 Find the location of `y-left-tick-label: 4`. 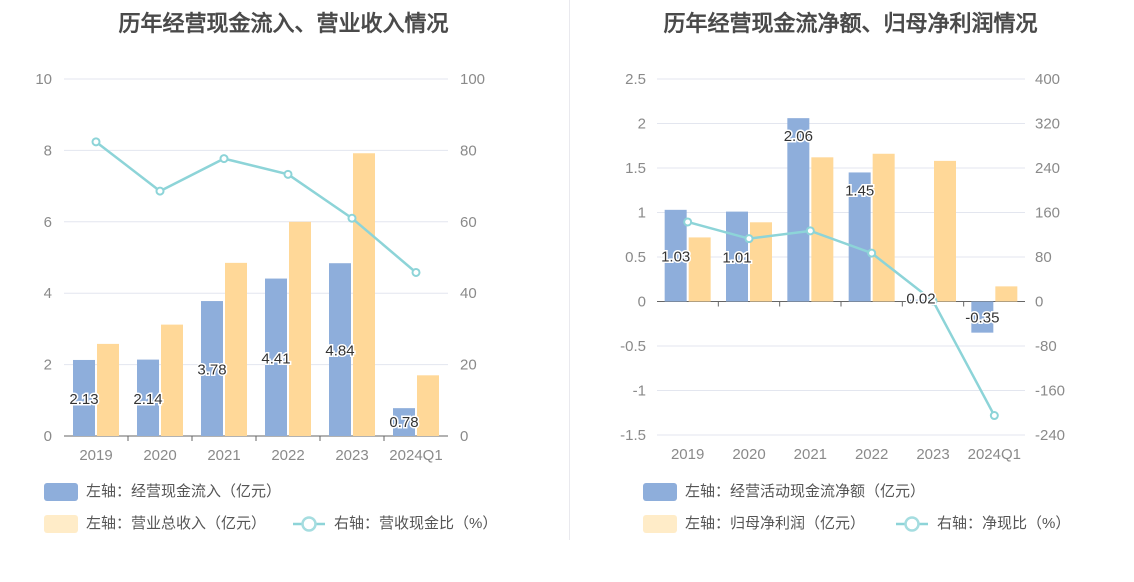

y-left-tick-label: 4 is located at coordinates (48, 293).